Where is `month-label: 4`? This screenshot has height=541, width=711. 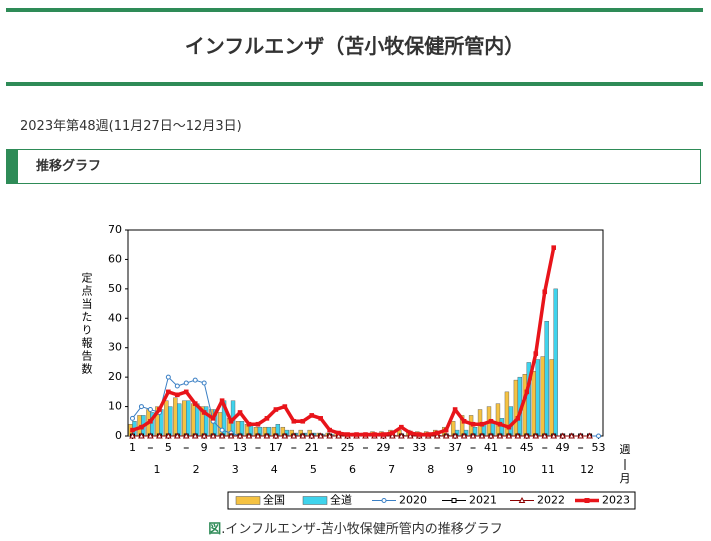
month-label: 4 is located at coordinates (274, 469).